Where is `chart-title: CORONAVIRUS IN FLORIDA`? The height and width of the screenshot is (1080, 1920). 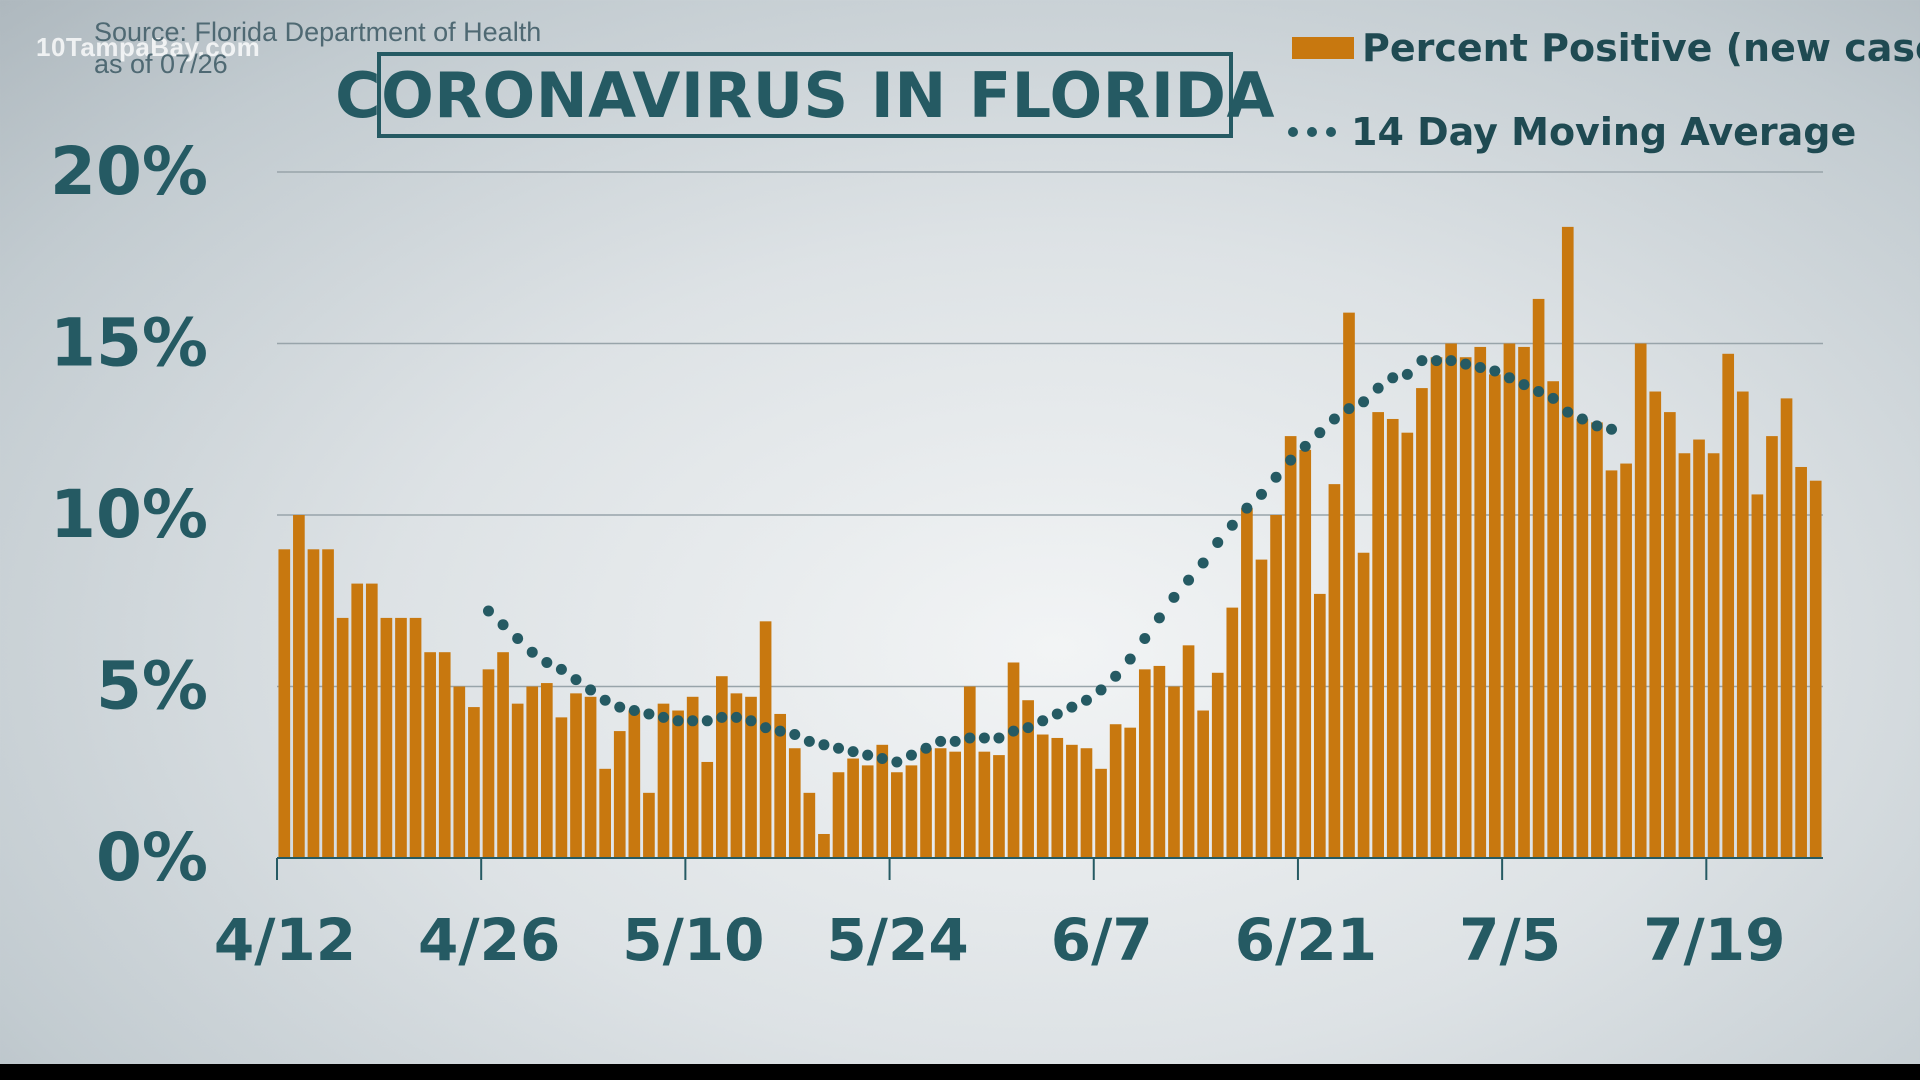
chart-title: CORONAVIRUS IN FLORIDA is located at coordinates (805, 95).